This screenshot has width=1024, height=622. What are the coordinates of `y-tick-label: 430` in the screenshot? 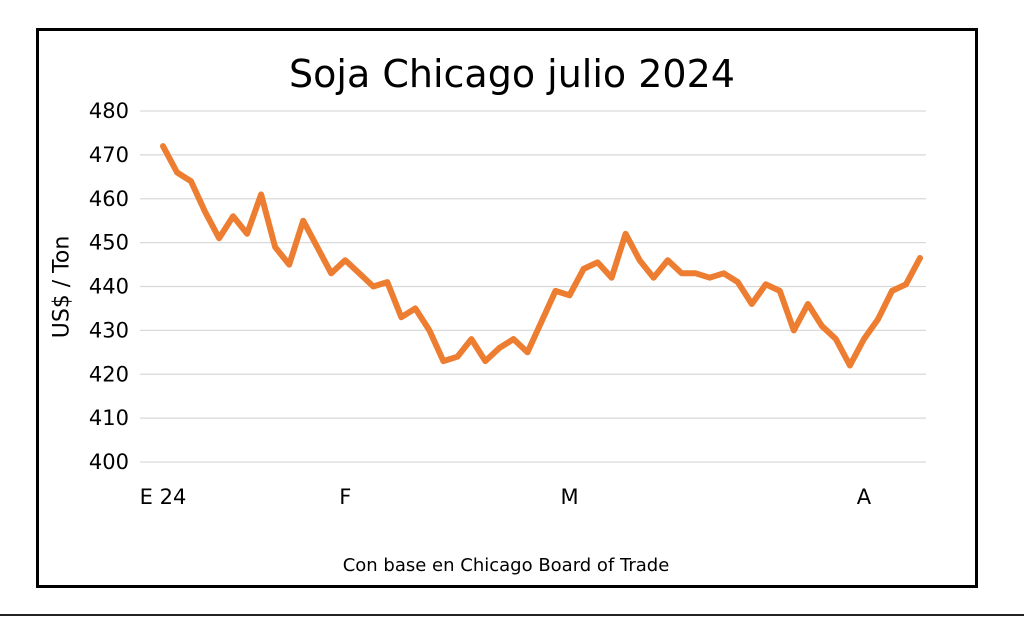 It's located at (109, 330).